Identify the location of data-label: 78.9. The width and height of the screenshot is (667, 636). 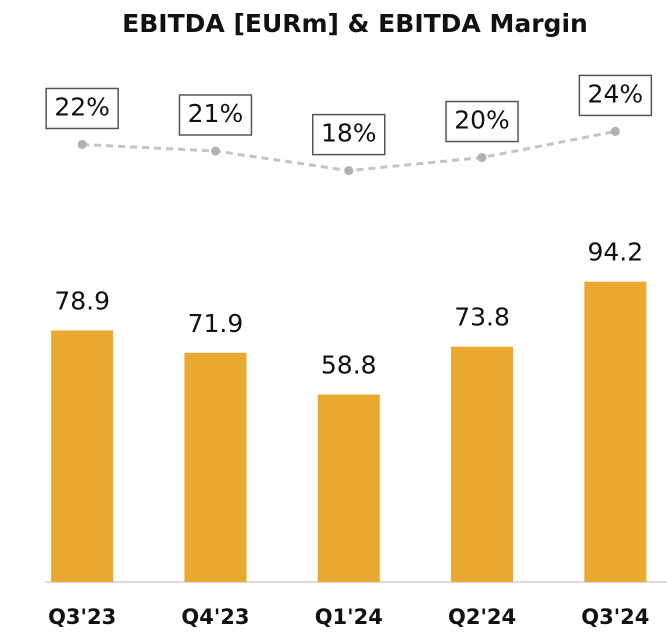
(82, 300).